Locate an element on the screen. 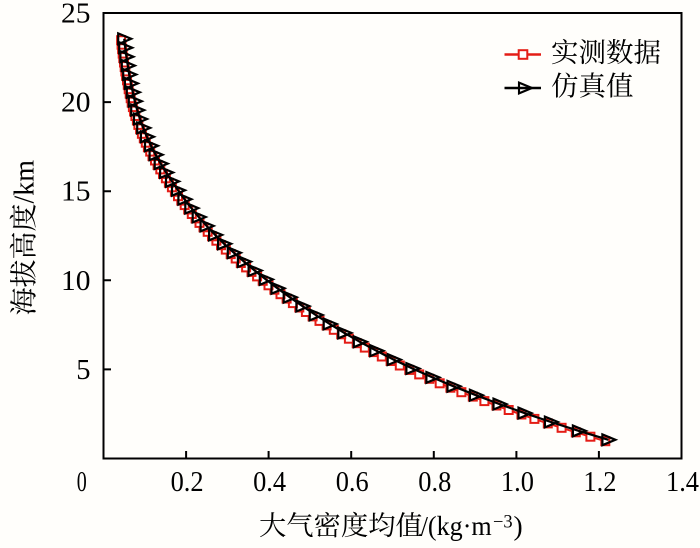  svg-text: 1.2 is located at coordinates (599, 482).